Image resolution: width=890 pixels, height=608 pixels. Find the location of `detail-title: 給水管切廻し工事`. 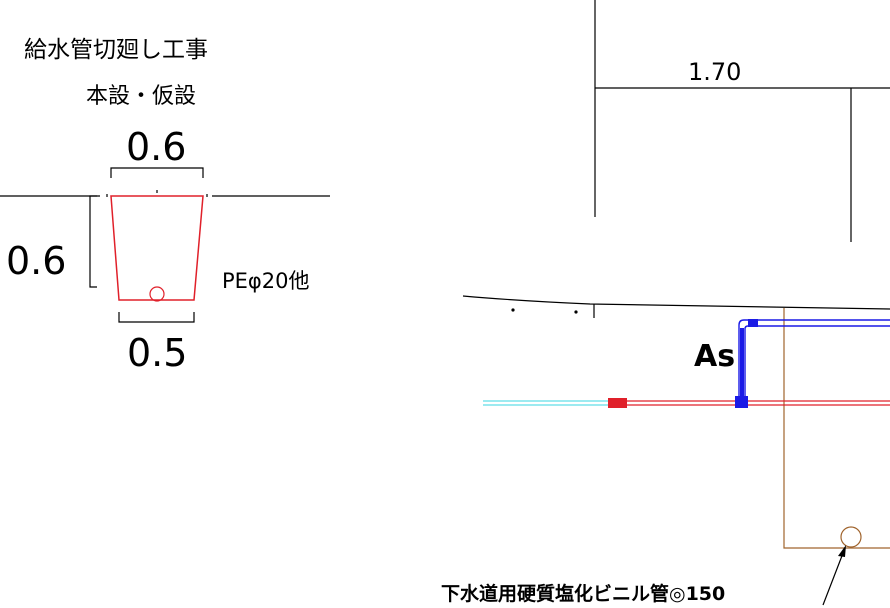

detail-title: 給水管切廻し工事 is located at coordinates (116, 50).